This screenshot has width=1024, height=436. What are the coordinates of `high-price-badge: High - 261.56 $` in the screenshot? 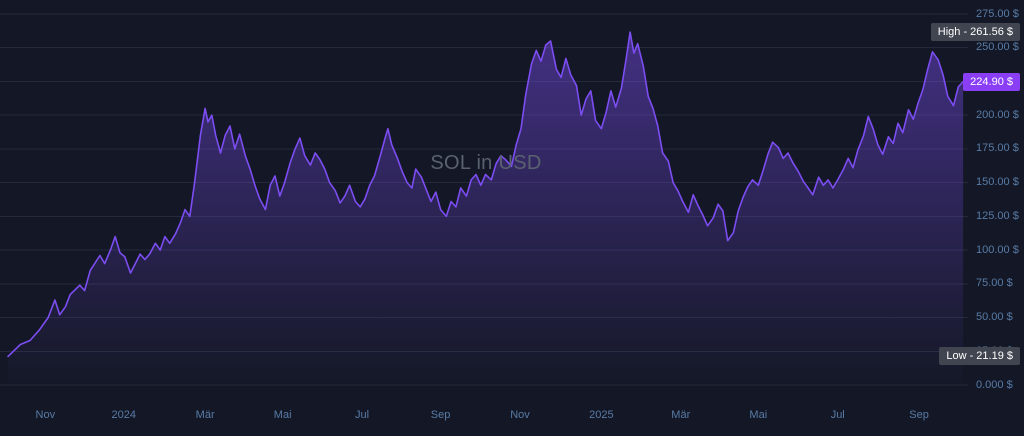 It's located at (975, 32).